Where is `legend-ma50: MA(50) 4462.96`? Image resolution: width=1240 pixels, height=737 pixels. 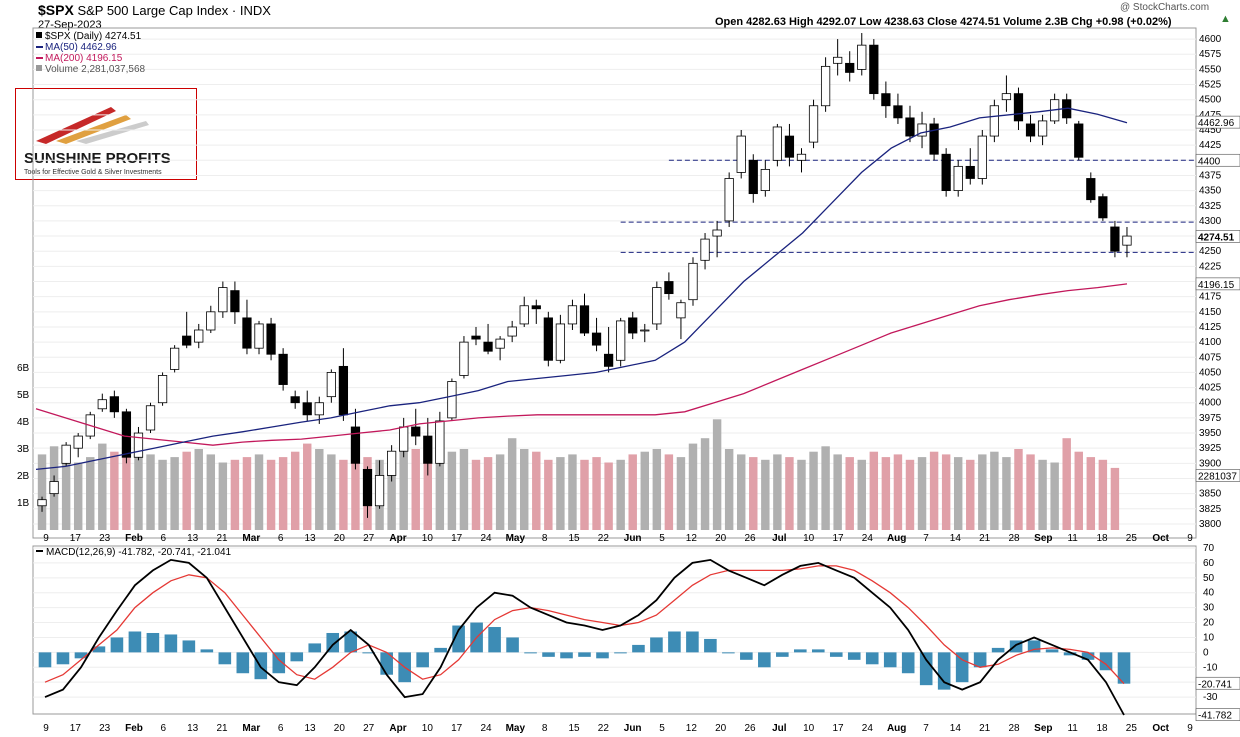 legend-ma50: MA(50) 4462.96 is located at coordinates (81, 47).